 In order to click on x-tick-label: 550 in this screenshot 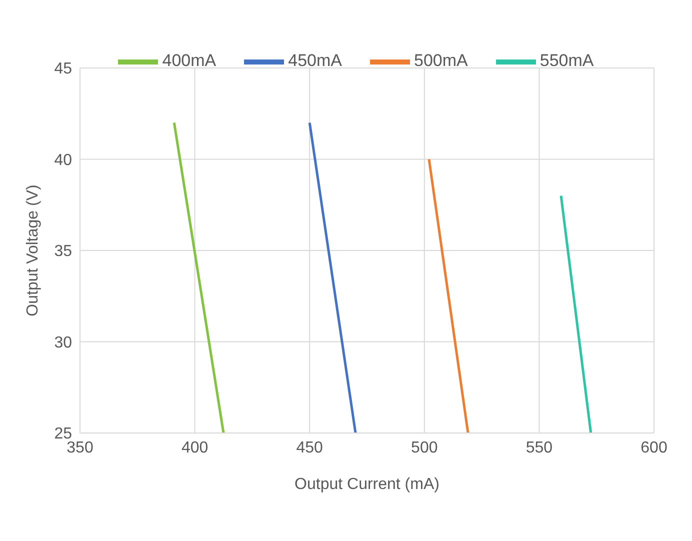, I will do `click(539, 447)`.